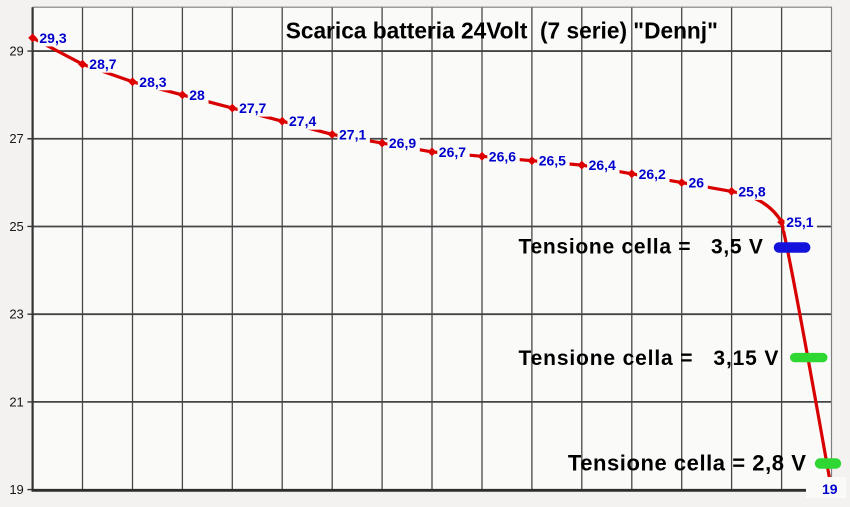 The width and height of the screenshot is (850, 507). What do you see at coordinates (16, 138) in the screenshot?
I see `svg-text: 27` at bounding box center [16, 138].